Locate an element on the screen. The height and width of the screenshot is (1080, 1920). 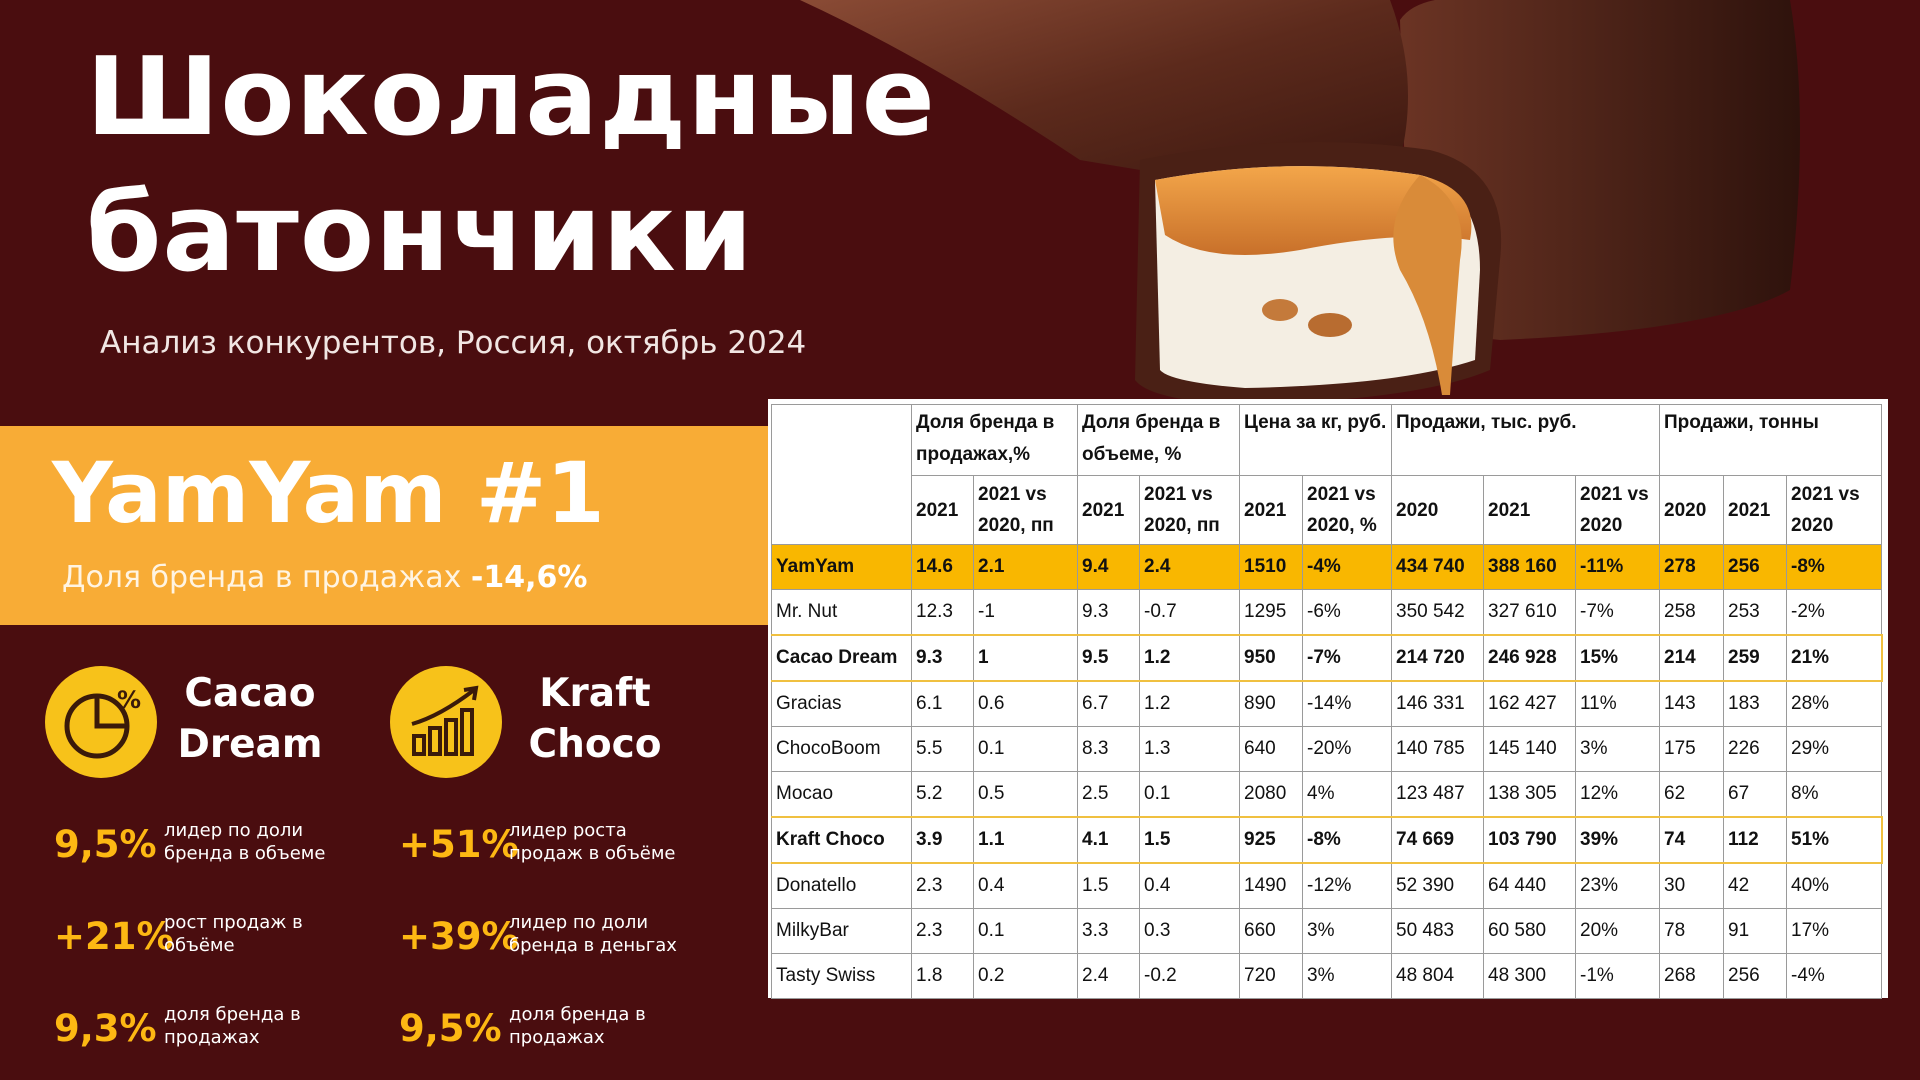
value-cell: 0.5 is located at coordinates (1025, 794).